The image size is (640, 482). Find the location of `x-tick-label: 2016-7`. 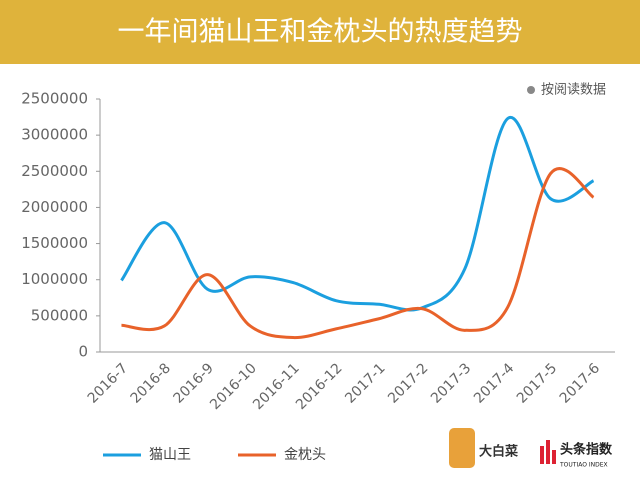

x-tick-label: 2016-7 is located at coordinates (108, 383).